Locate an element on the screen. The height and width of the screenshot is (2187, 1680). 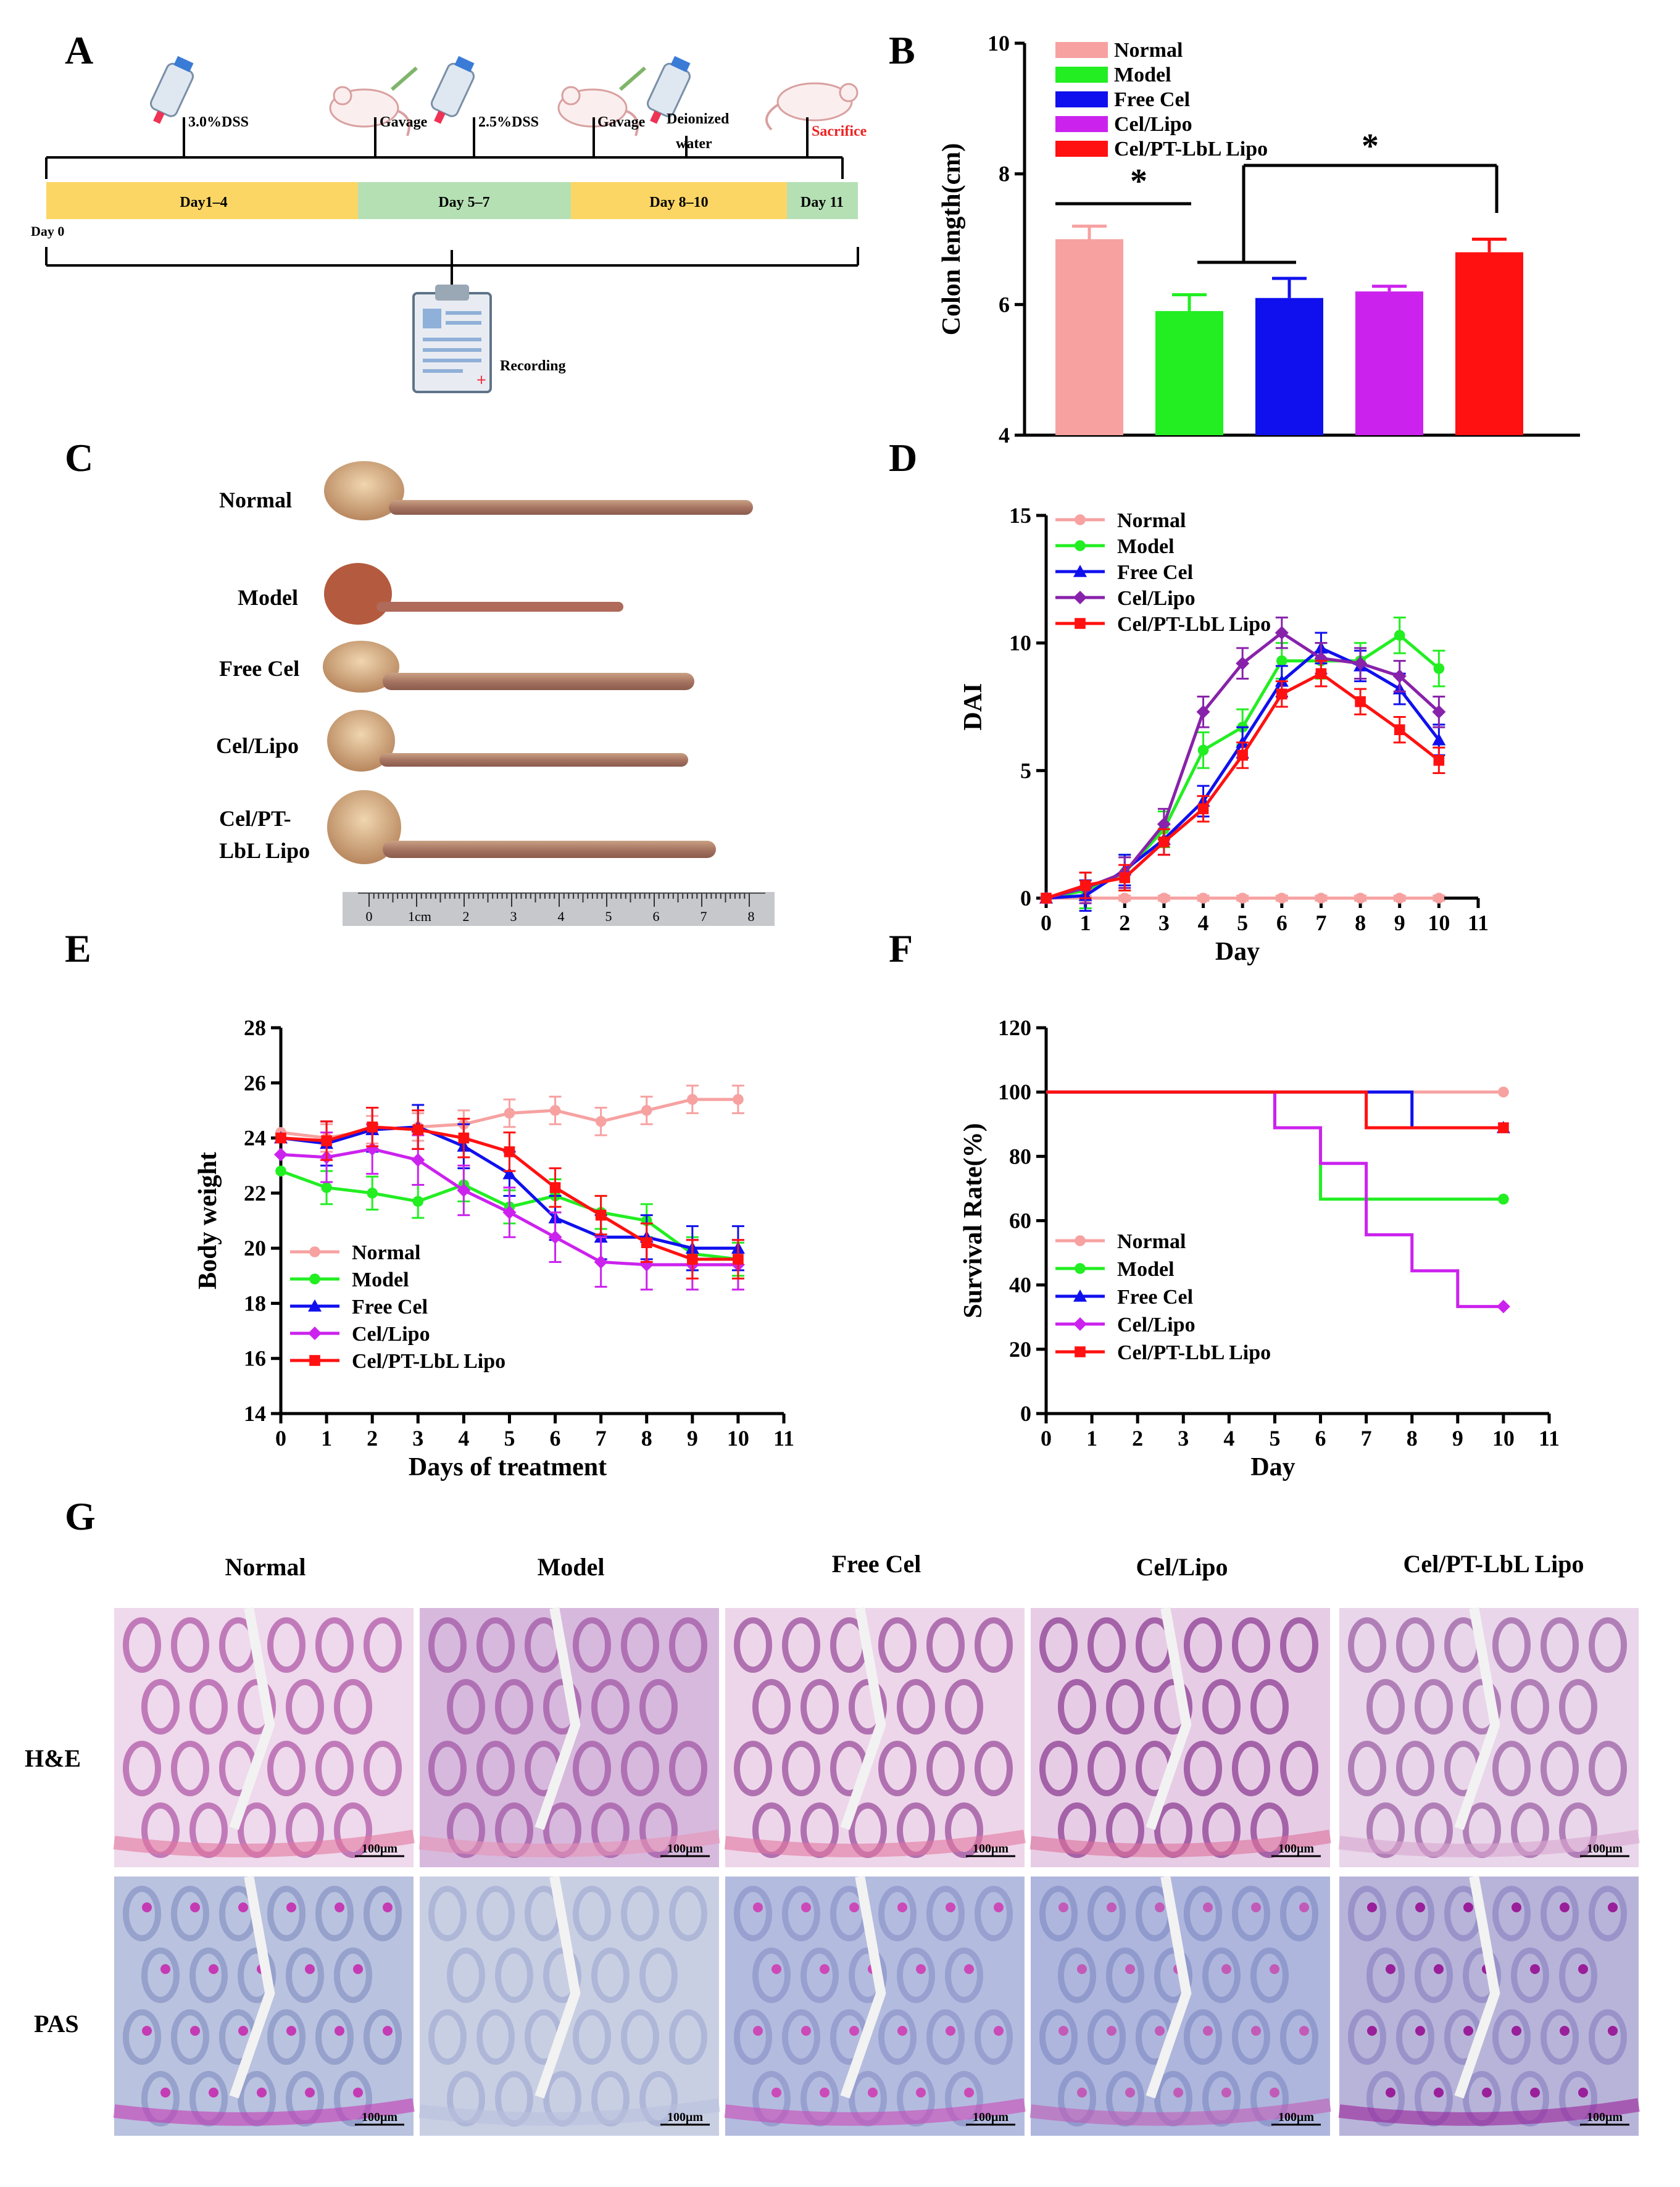
panel-label-a: A is located at coordinates (79, 50).